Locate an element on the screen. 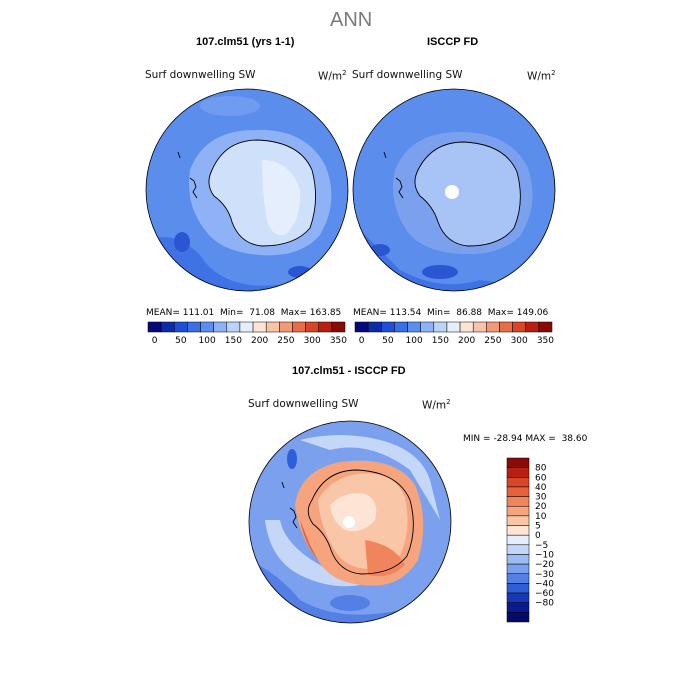 The image size is (700, 700). map-model-south-pole is located at coordinates (247, 190).